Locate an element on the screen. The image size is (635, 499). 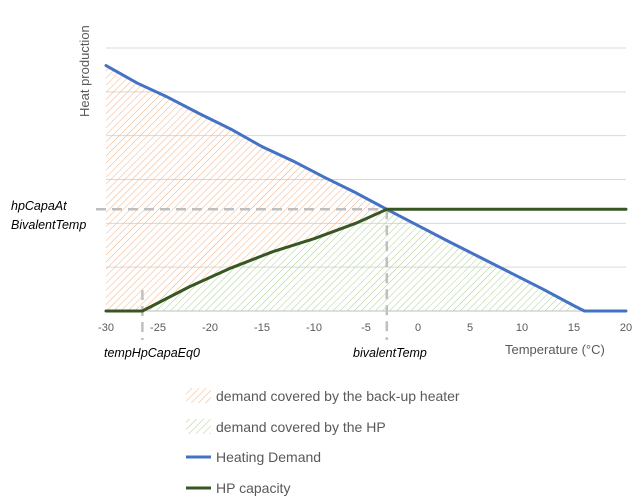
x-marker-right-label: bivalentTemp is located at coordinates (390, 353).